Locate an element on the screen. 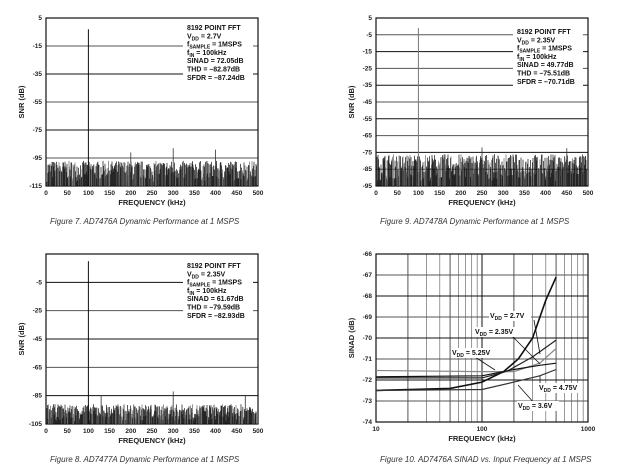  x-tick-label: 100 is located at coordinates (482, 429).